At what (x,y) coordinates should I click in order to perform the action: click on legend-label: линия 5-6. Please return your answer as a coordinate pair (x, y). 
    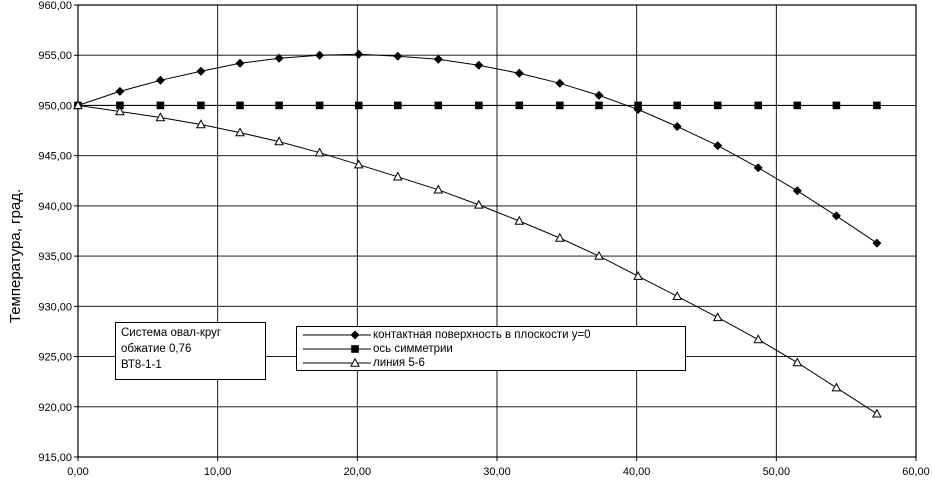
    Looking at the image, I should click on (399, 363).